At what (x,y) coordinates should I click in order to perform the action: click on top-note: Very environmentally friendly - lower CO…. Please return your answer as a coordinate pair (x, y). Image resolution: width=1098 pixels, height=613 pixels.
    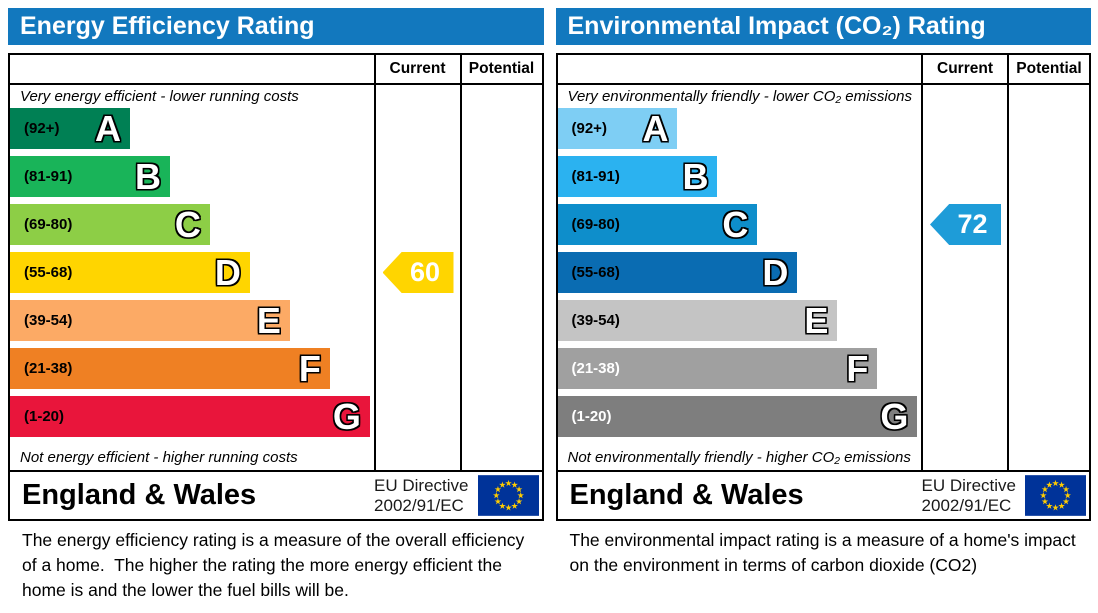
    Looking at the image, I should click on (739, 96).